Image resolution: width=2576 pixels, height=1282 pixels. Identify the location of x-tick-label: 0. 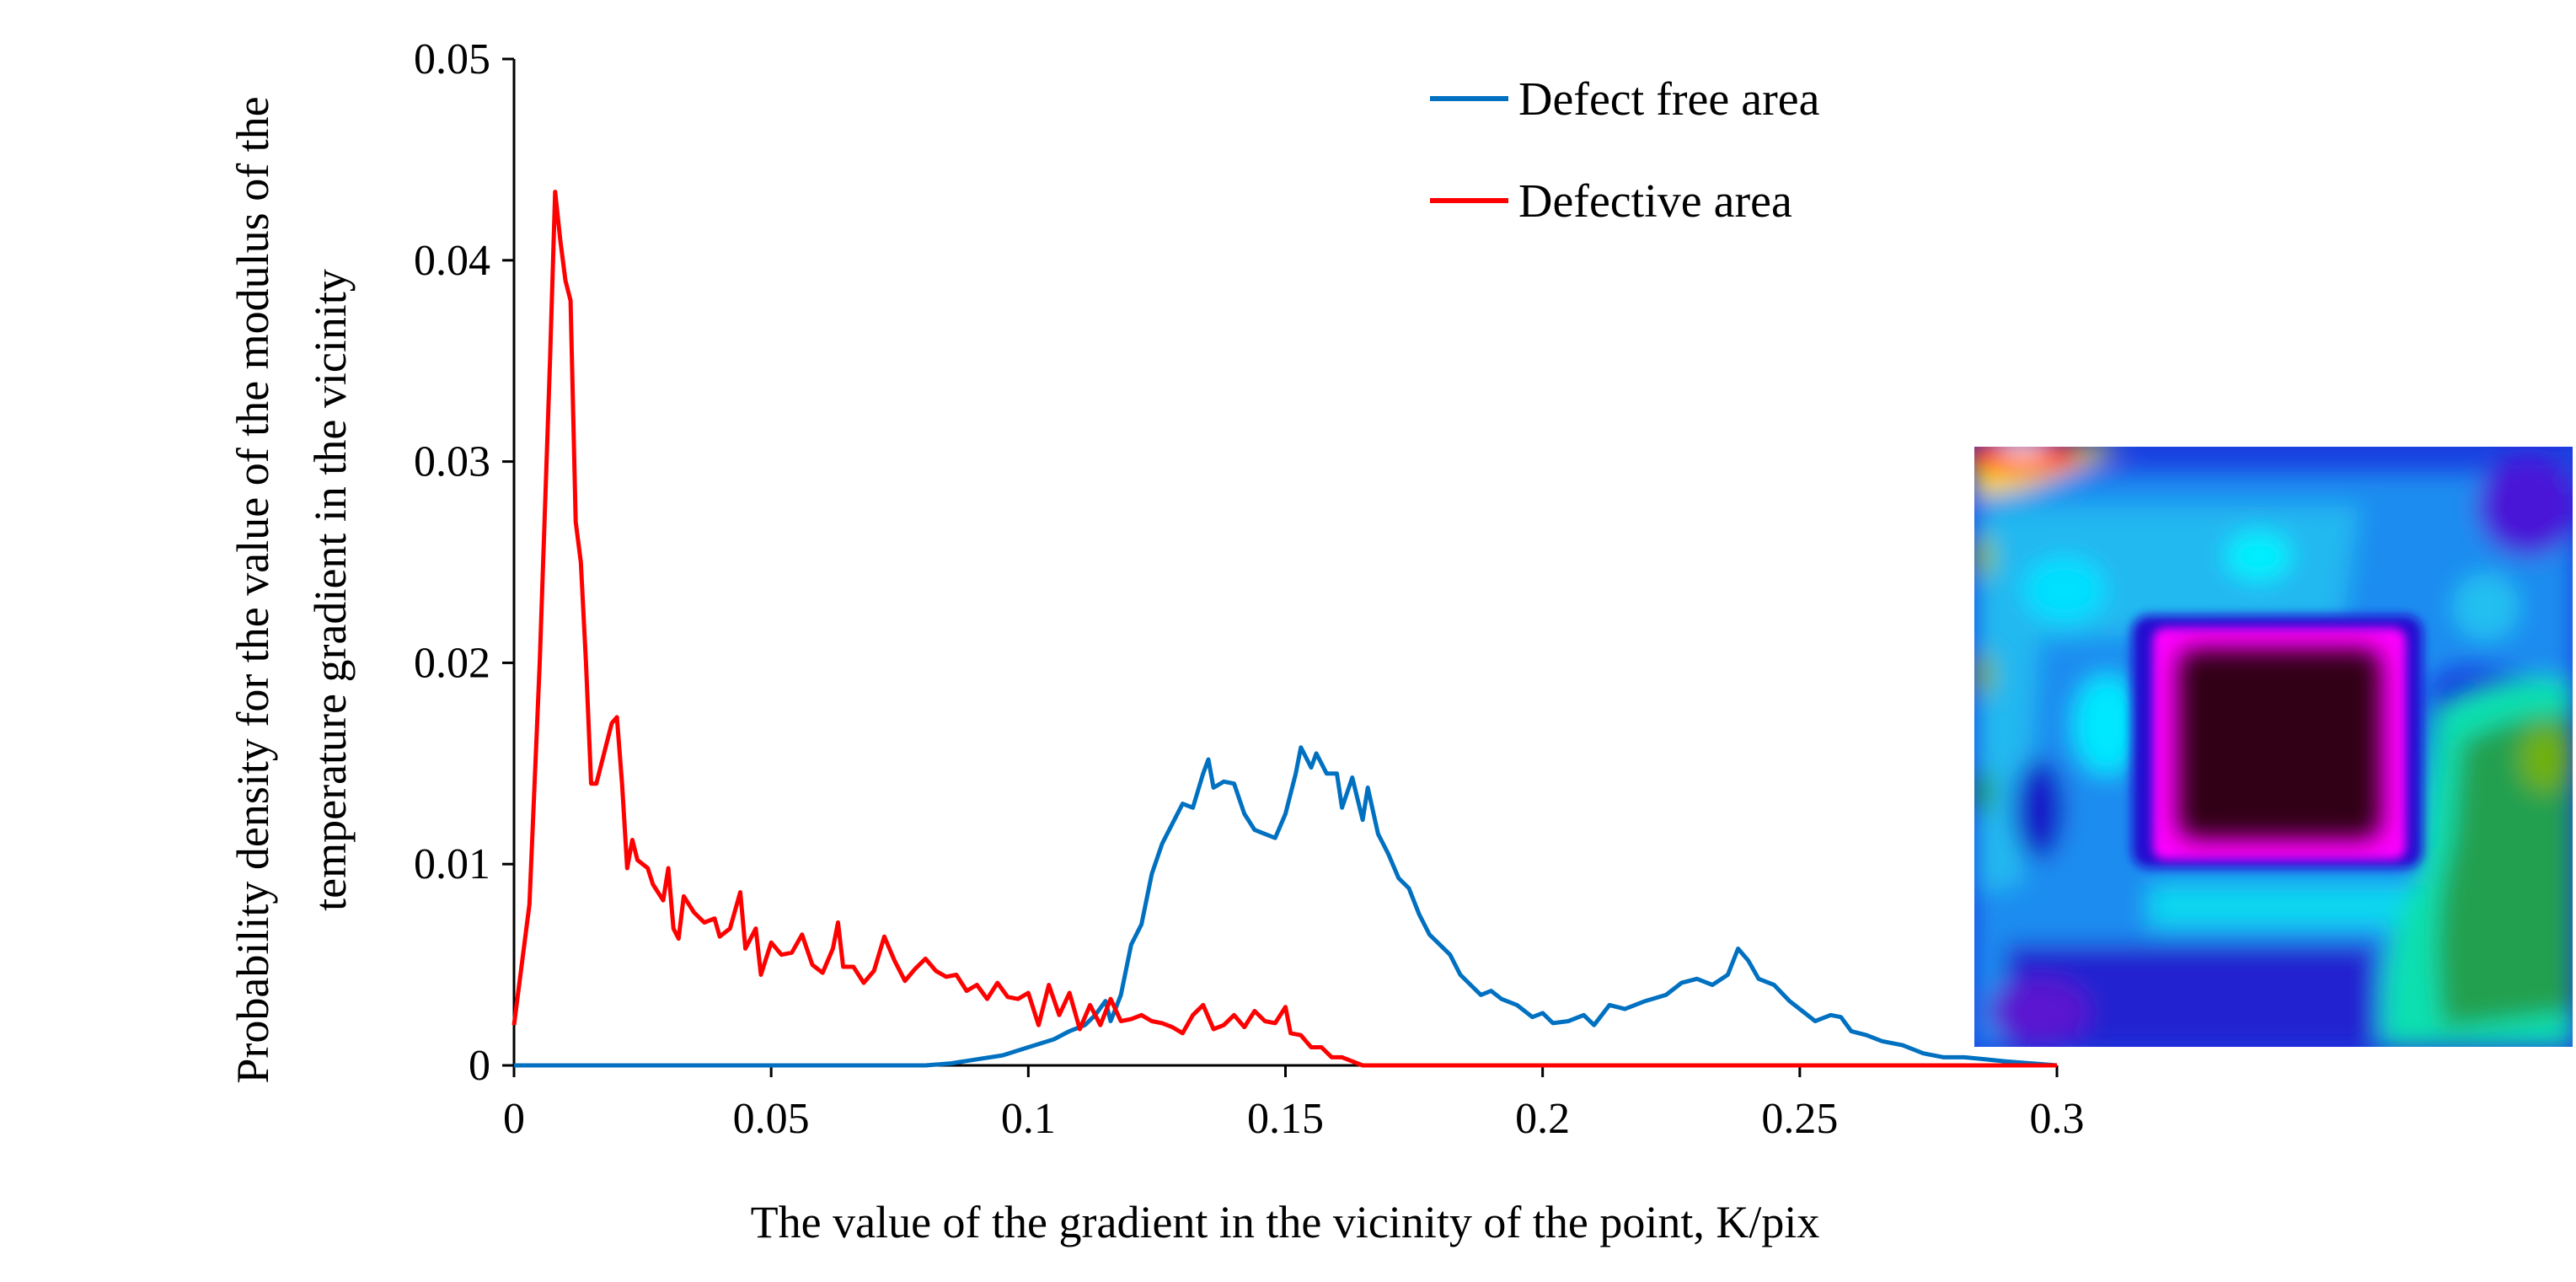
(514, 1119).